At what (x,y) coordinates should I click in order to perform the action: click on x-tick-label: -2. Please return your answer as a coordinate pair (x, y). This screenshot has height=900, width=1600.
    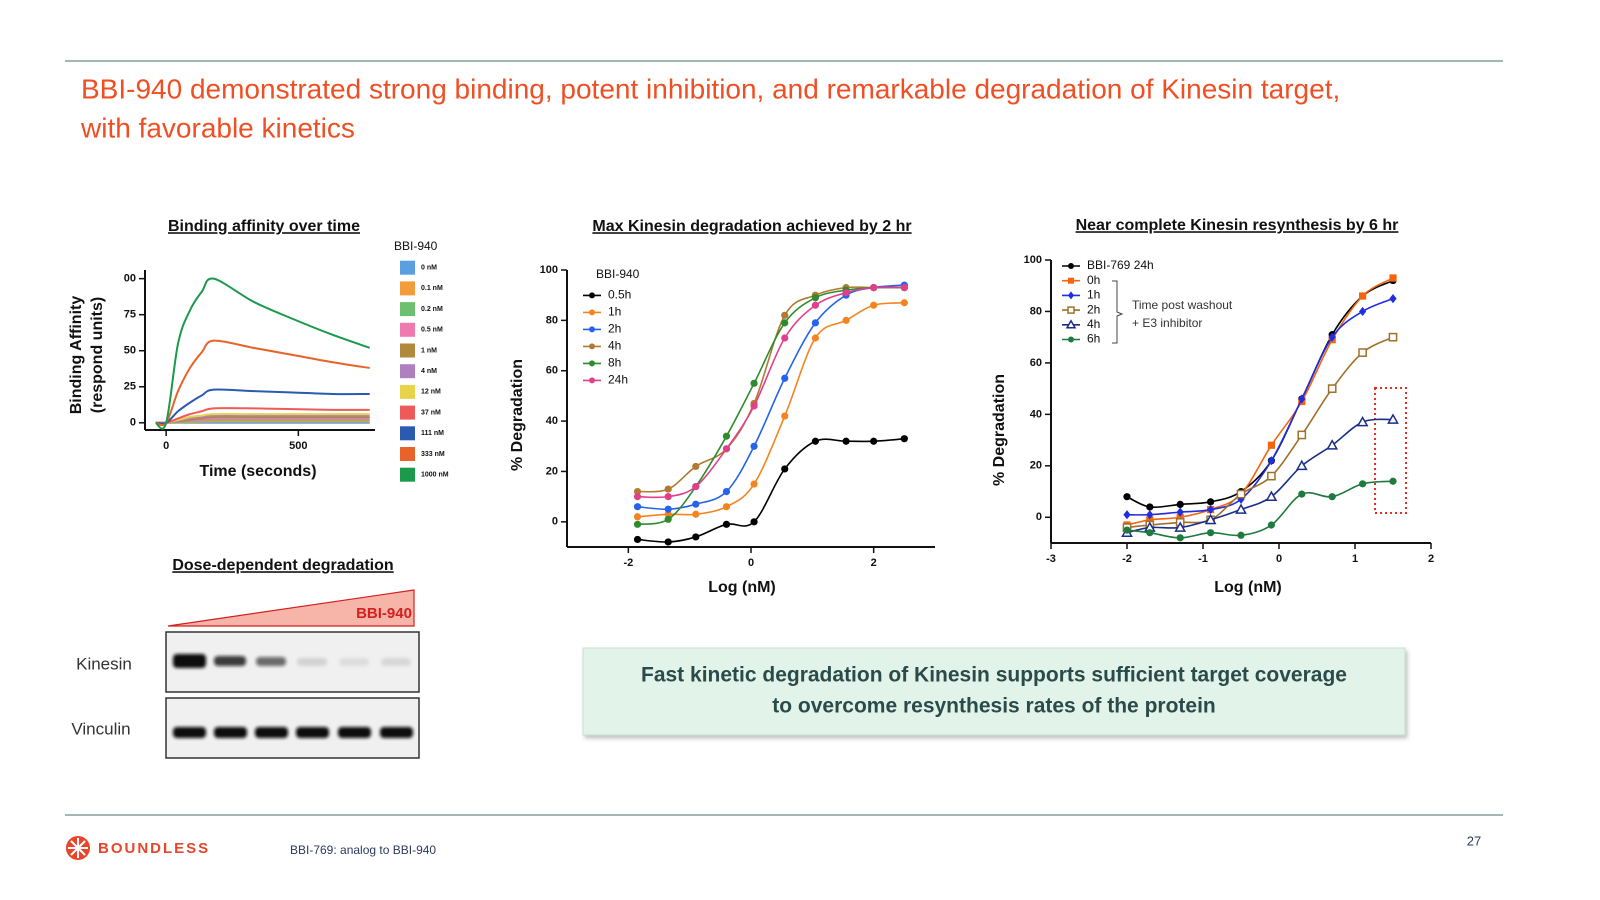
    Looking at the image, I should click on (628, 563).